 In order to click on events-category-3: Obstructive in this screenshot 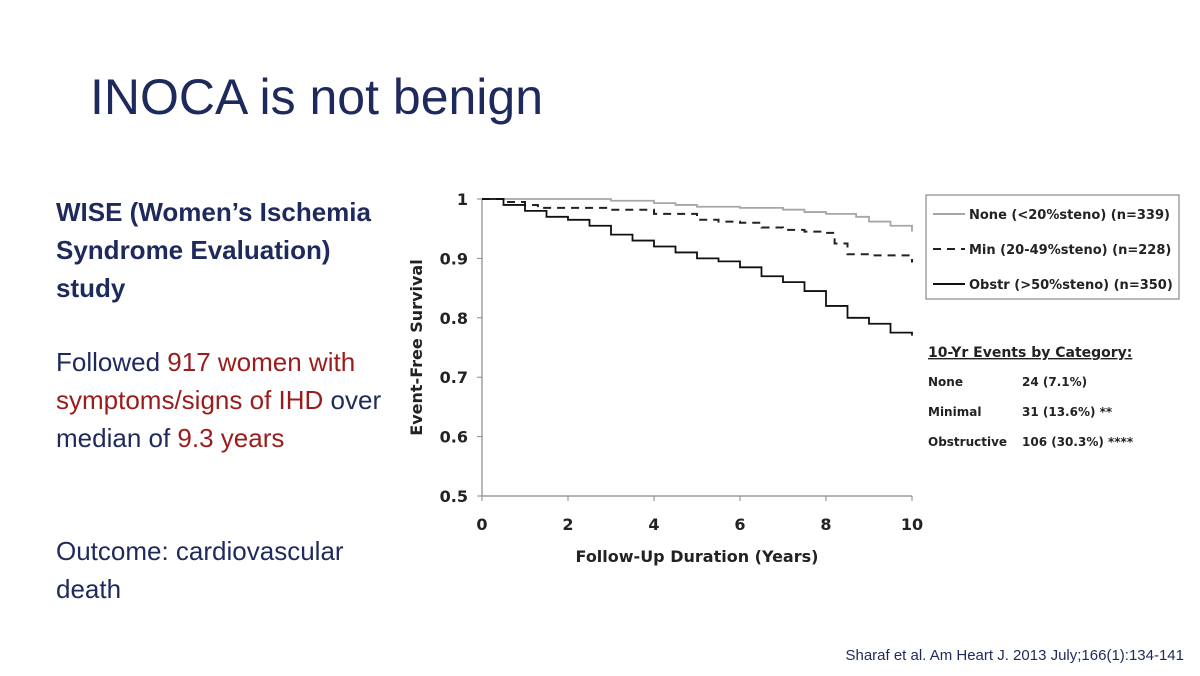, I will do `click(967, 442)`.